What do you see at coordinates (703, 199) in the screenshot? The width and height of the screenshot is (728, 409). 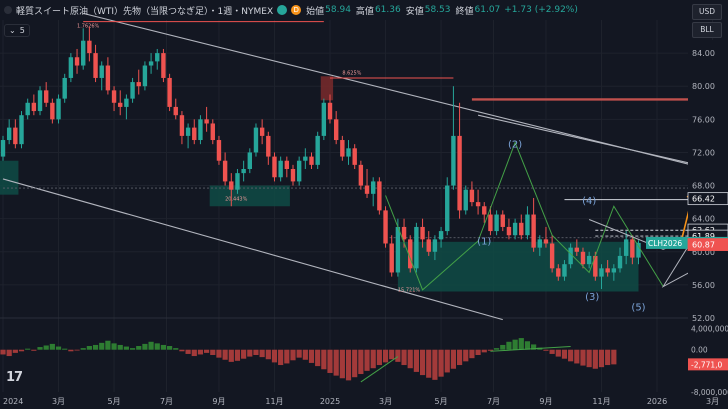 I see `price-level-label: 66.42` at bounding box center [703, 199].